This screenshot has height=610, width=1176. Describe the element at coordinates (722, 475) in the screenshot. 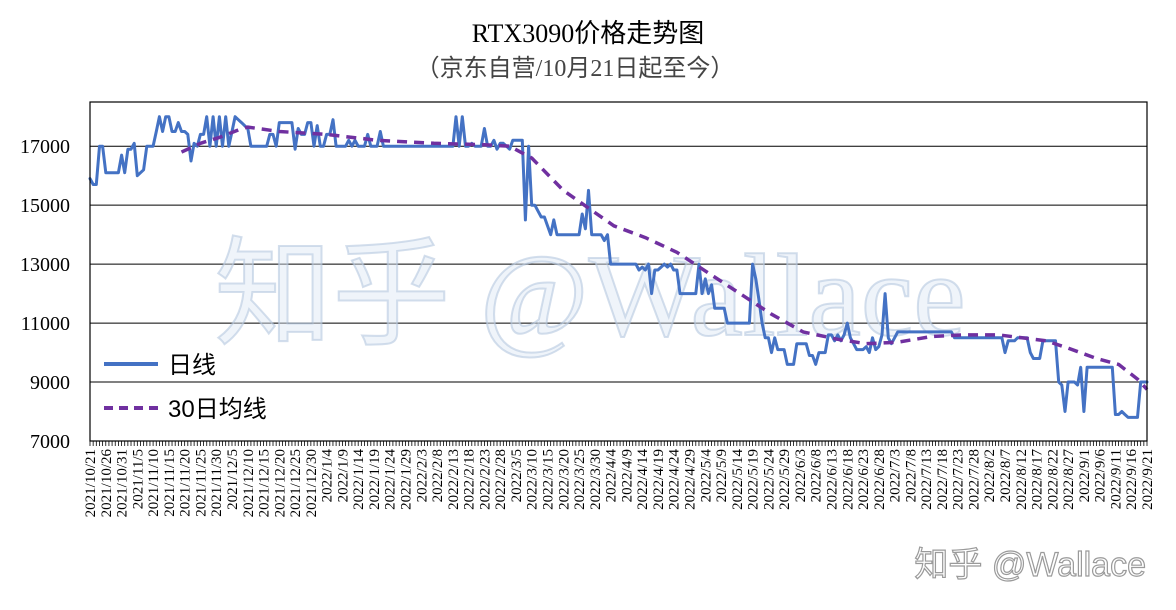

I see `x-tick-label: 2022/5/9` at that location.